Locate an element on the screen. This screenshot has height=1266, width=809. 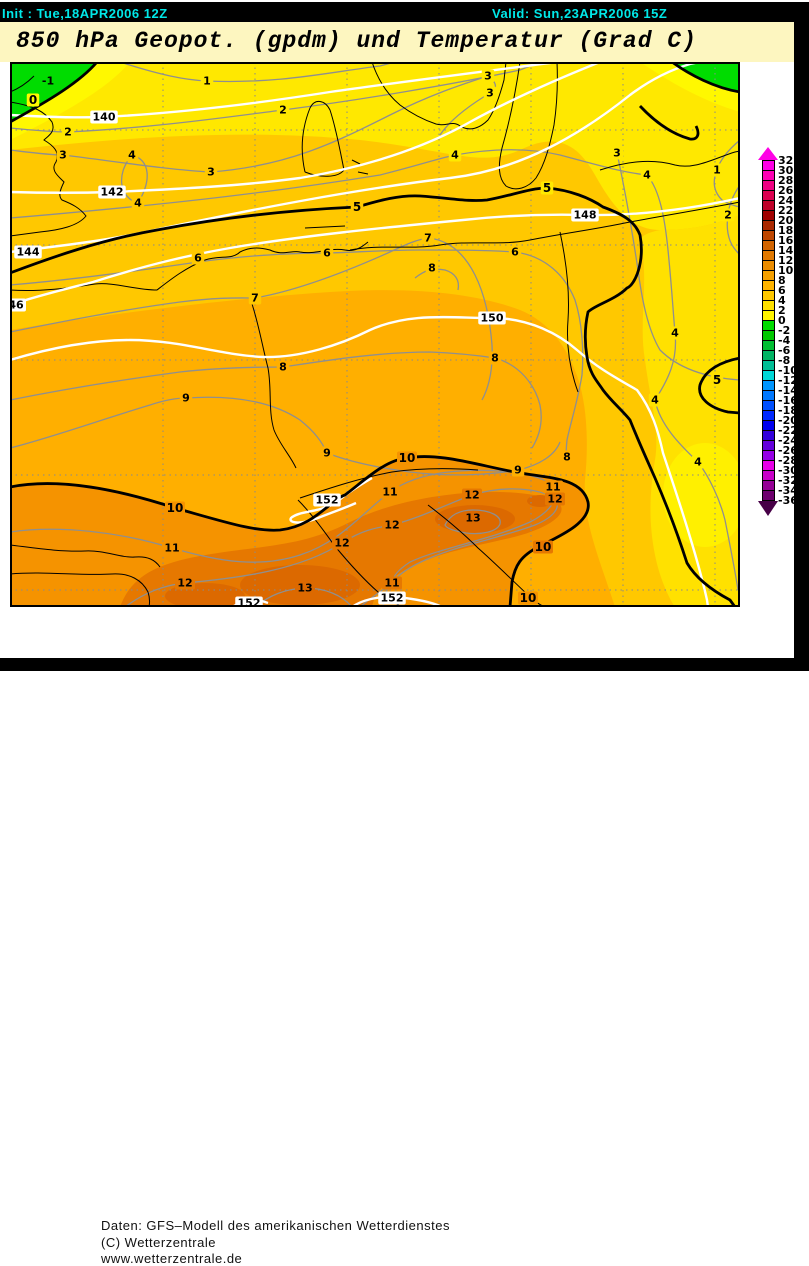
valid-text: Valid: Sun,23APR2006 15Z is located at coordinates (580, 13).